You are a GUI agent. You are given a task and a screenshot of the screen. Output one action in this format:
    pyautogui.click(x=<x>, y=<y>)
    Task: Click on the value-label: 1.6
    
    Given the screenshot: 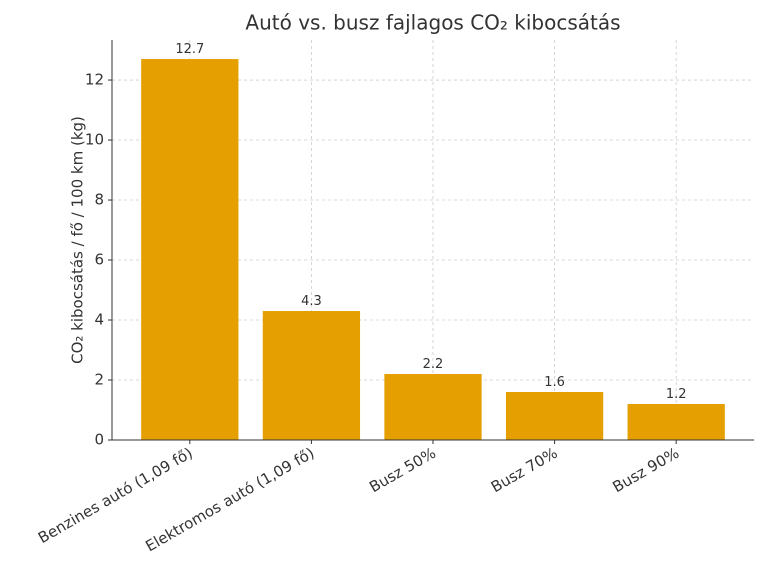 What is the action you would take?
    pyautogui.click(x=554, y=382)
    